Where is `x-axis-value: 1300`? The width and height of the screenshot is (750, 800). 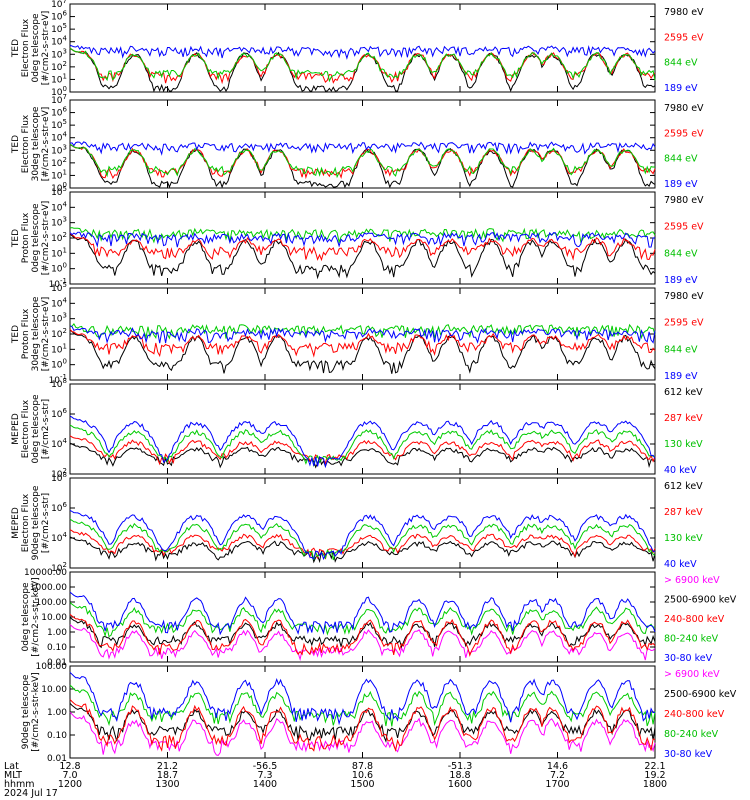 x-axis-value: 1300 is located at coordinates (167, 784).